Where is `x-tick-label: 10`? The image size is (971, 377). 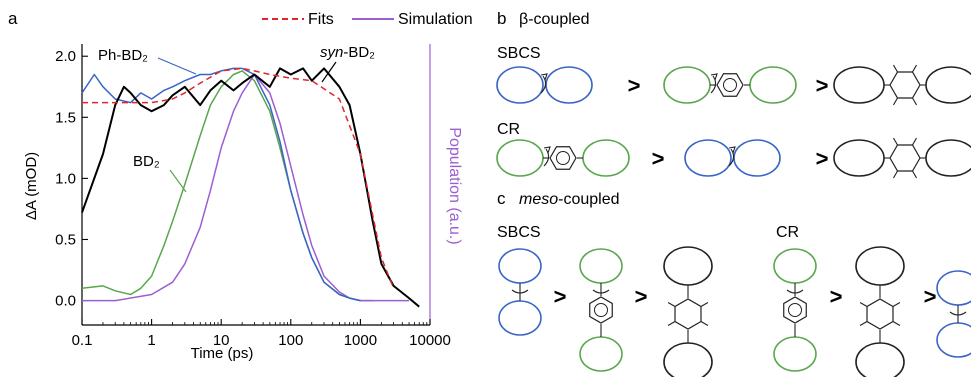
x-tick-label: 10 is located at coordinates (221, 340).